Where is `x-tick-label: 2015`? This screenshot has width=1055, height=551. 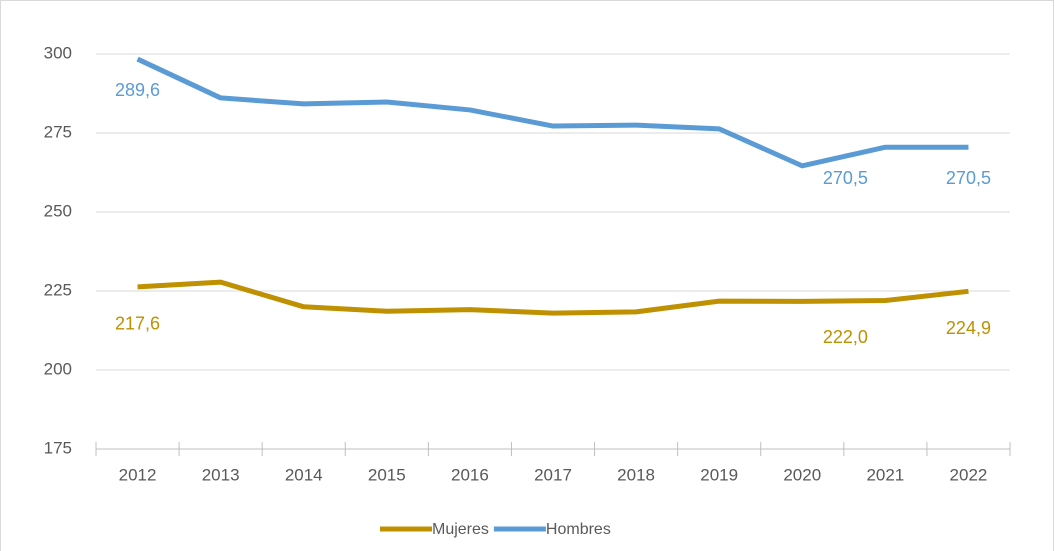 x-tick-label: 2015 is located at coordinates (387, 474).